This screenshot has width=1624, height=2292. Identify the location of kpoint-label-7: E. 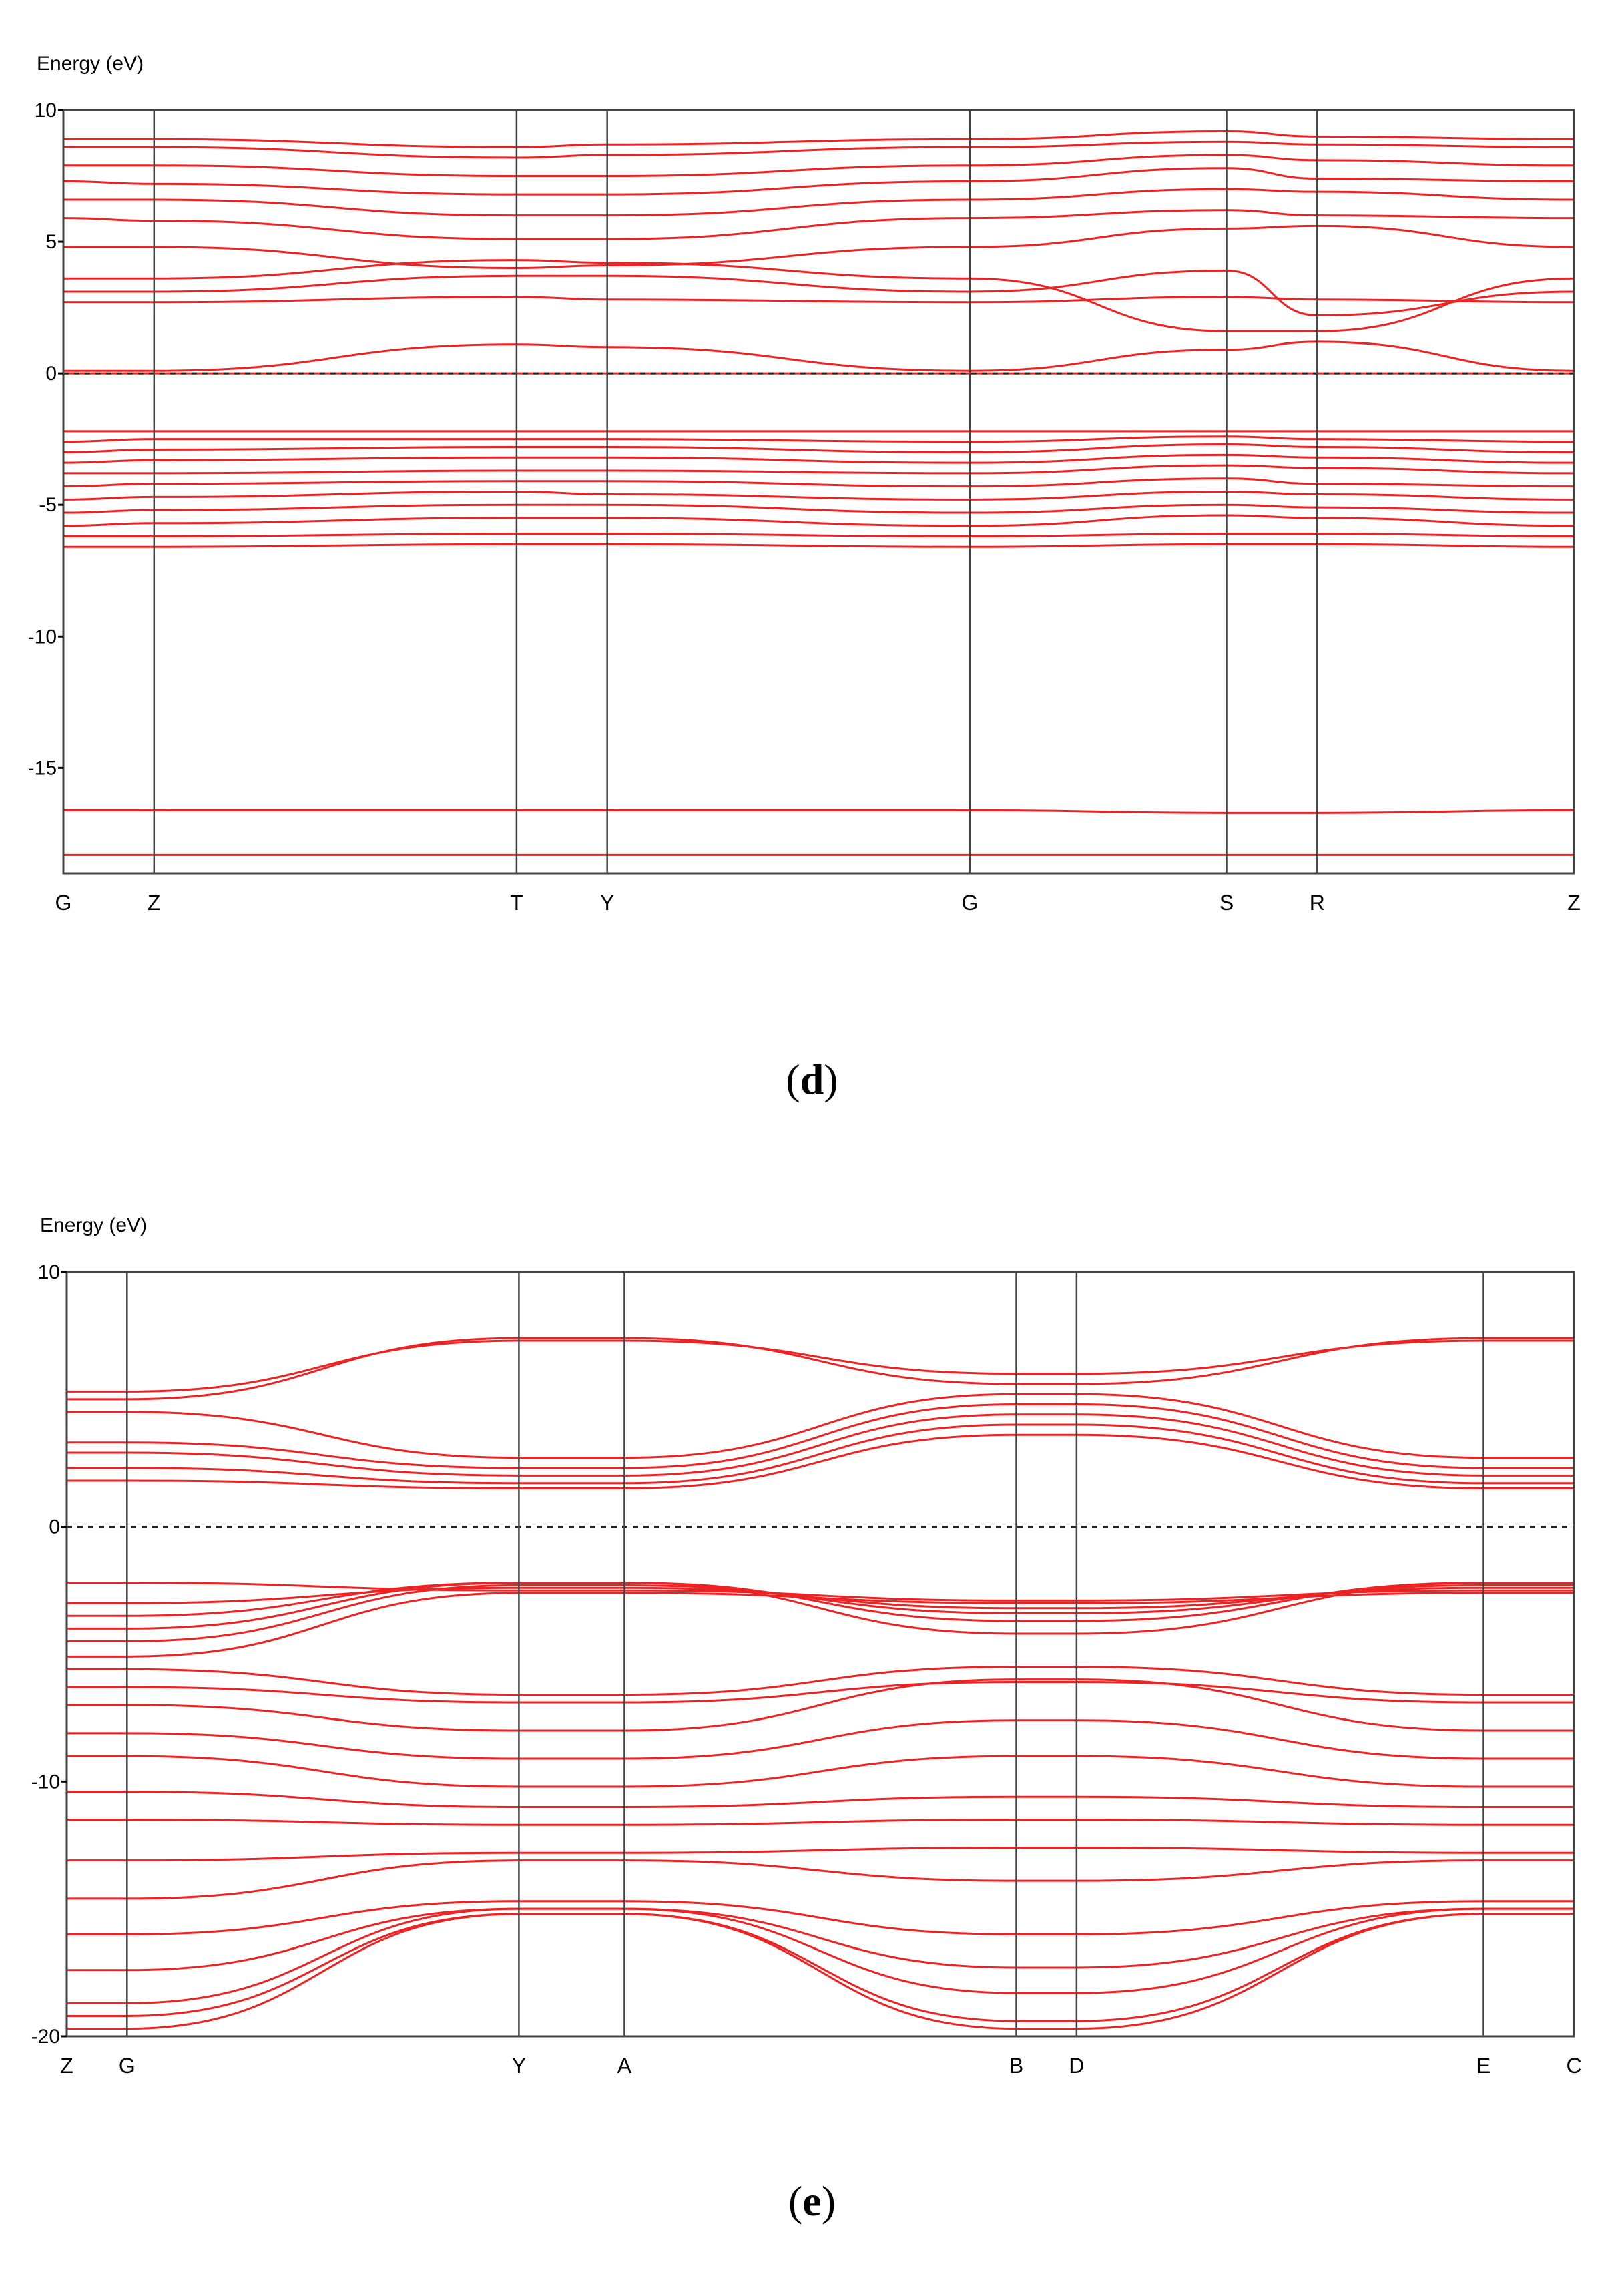
(1483, 2066).